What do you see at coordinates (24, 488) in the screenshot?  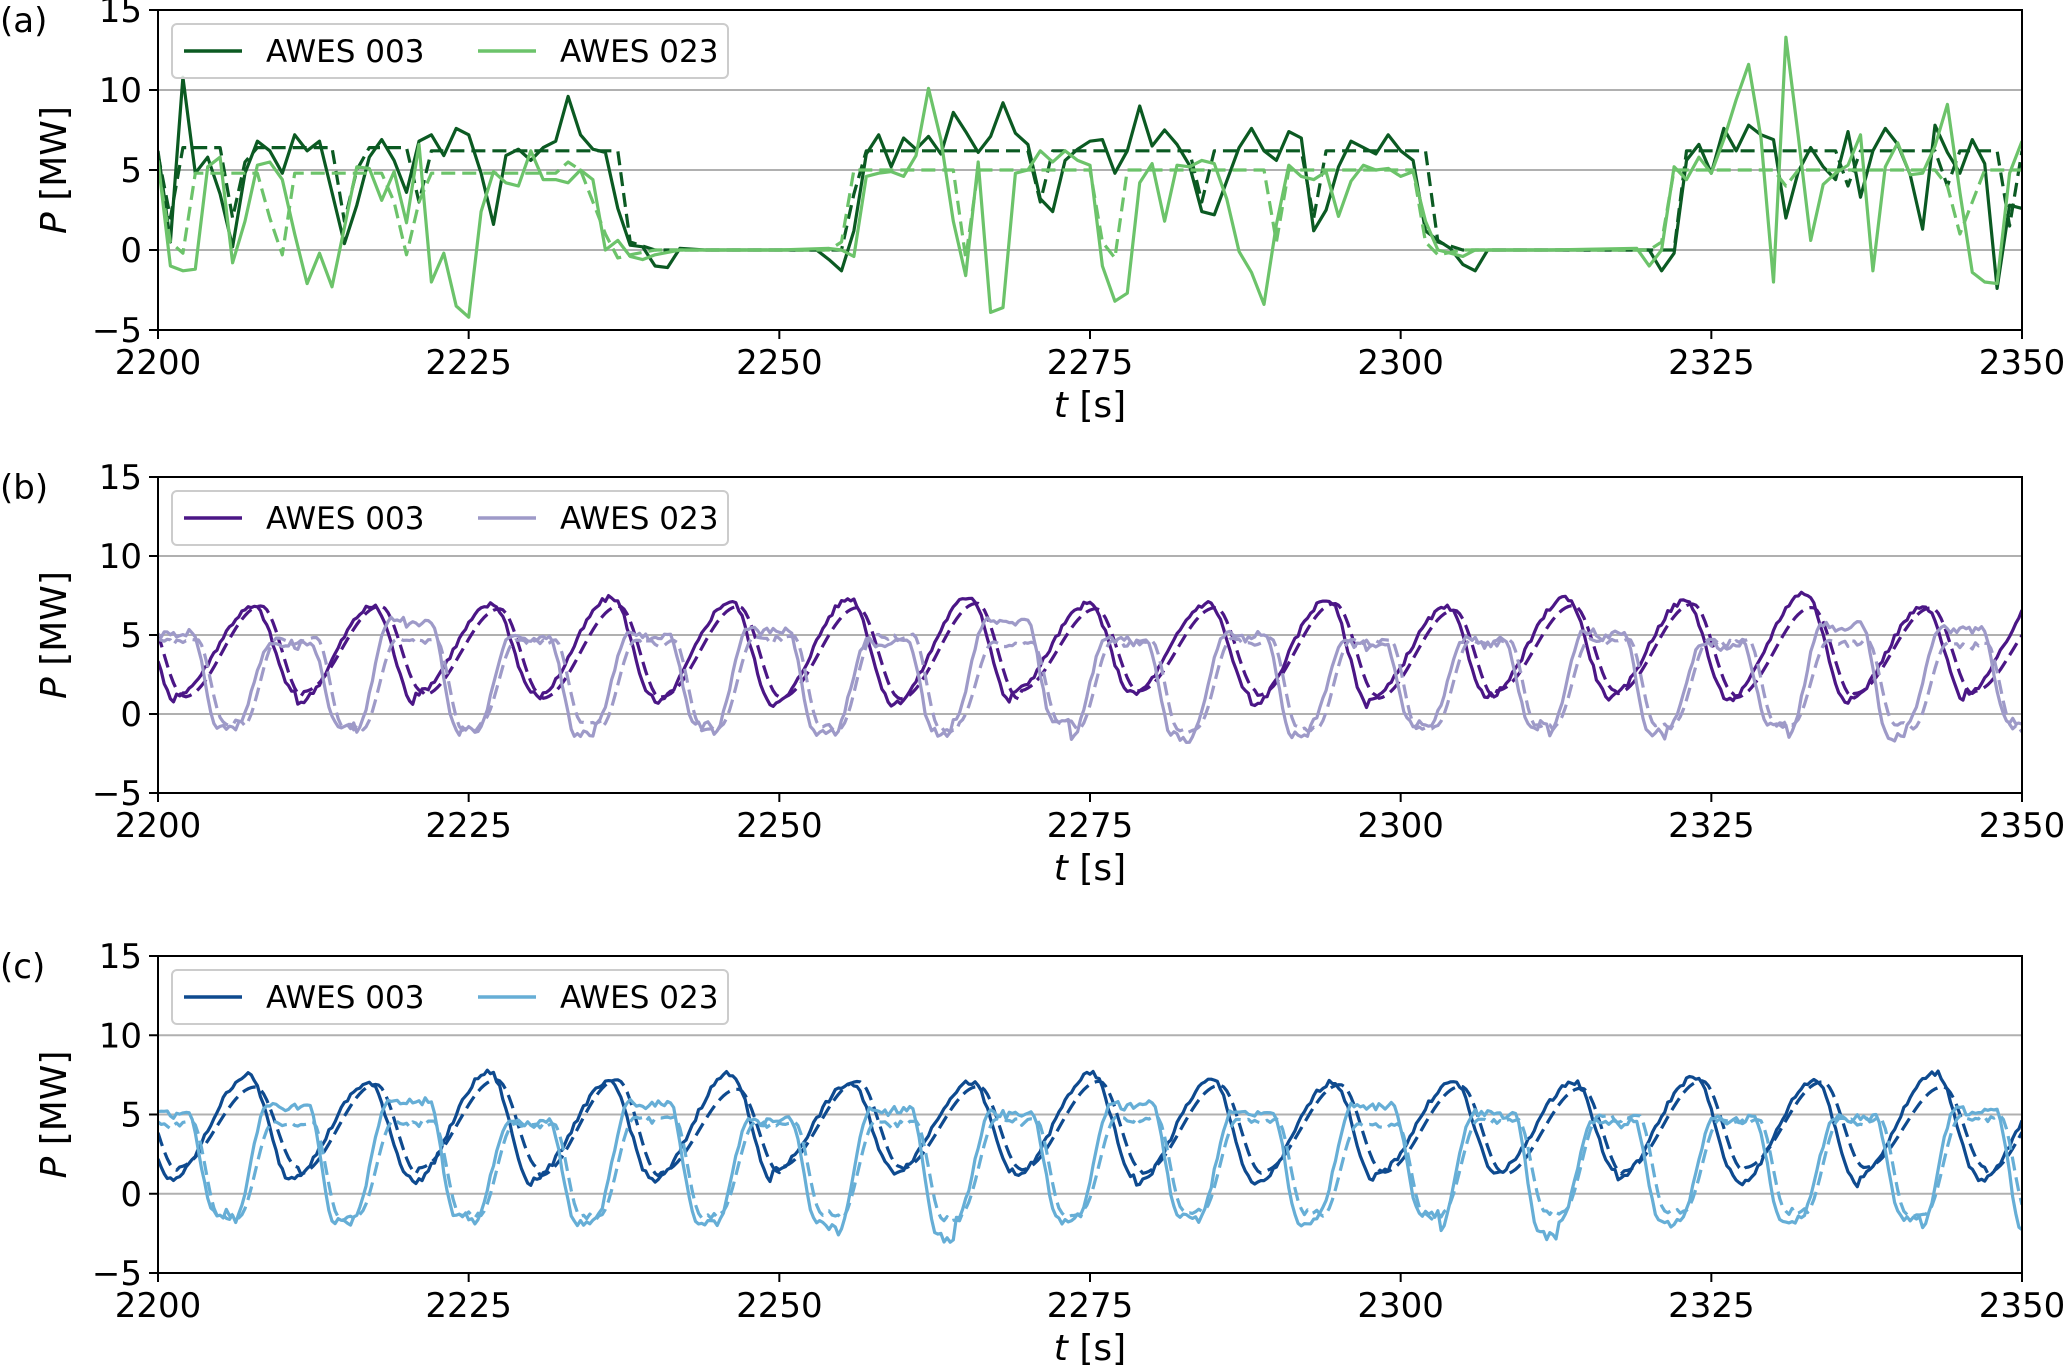 I see `panel-tag: (b)` at bounding box center [24, 488].